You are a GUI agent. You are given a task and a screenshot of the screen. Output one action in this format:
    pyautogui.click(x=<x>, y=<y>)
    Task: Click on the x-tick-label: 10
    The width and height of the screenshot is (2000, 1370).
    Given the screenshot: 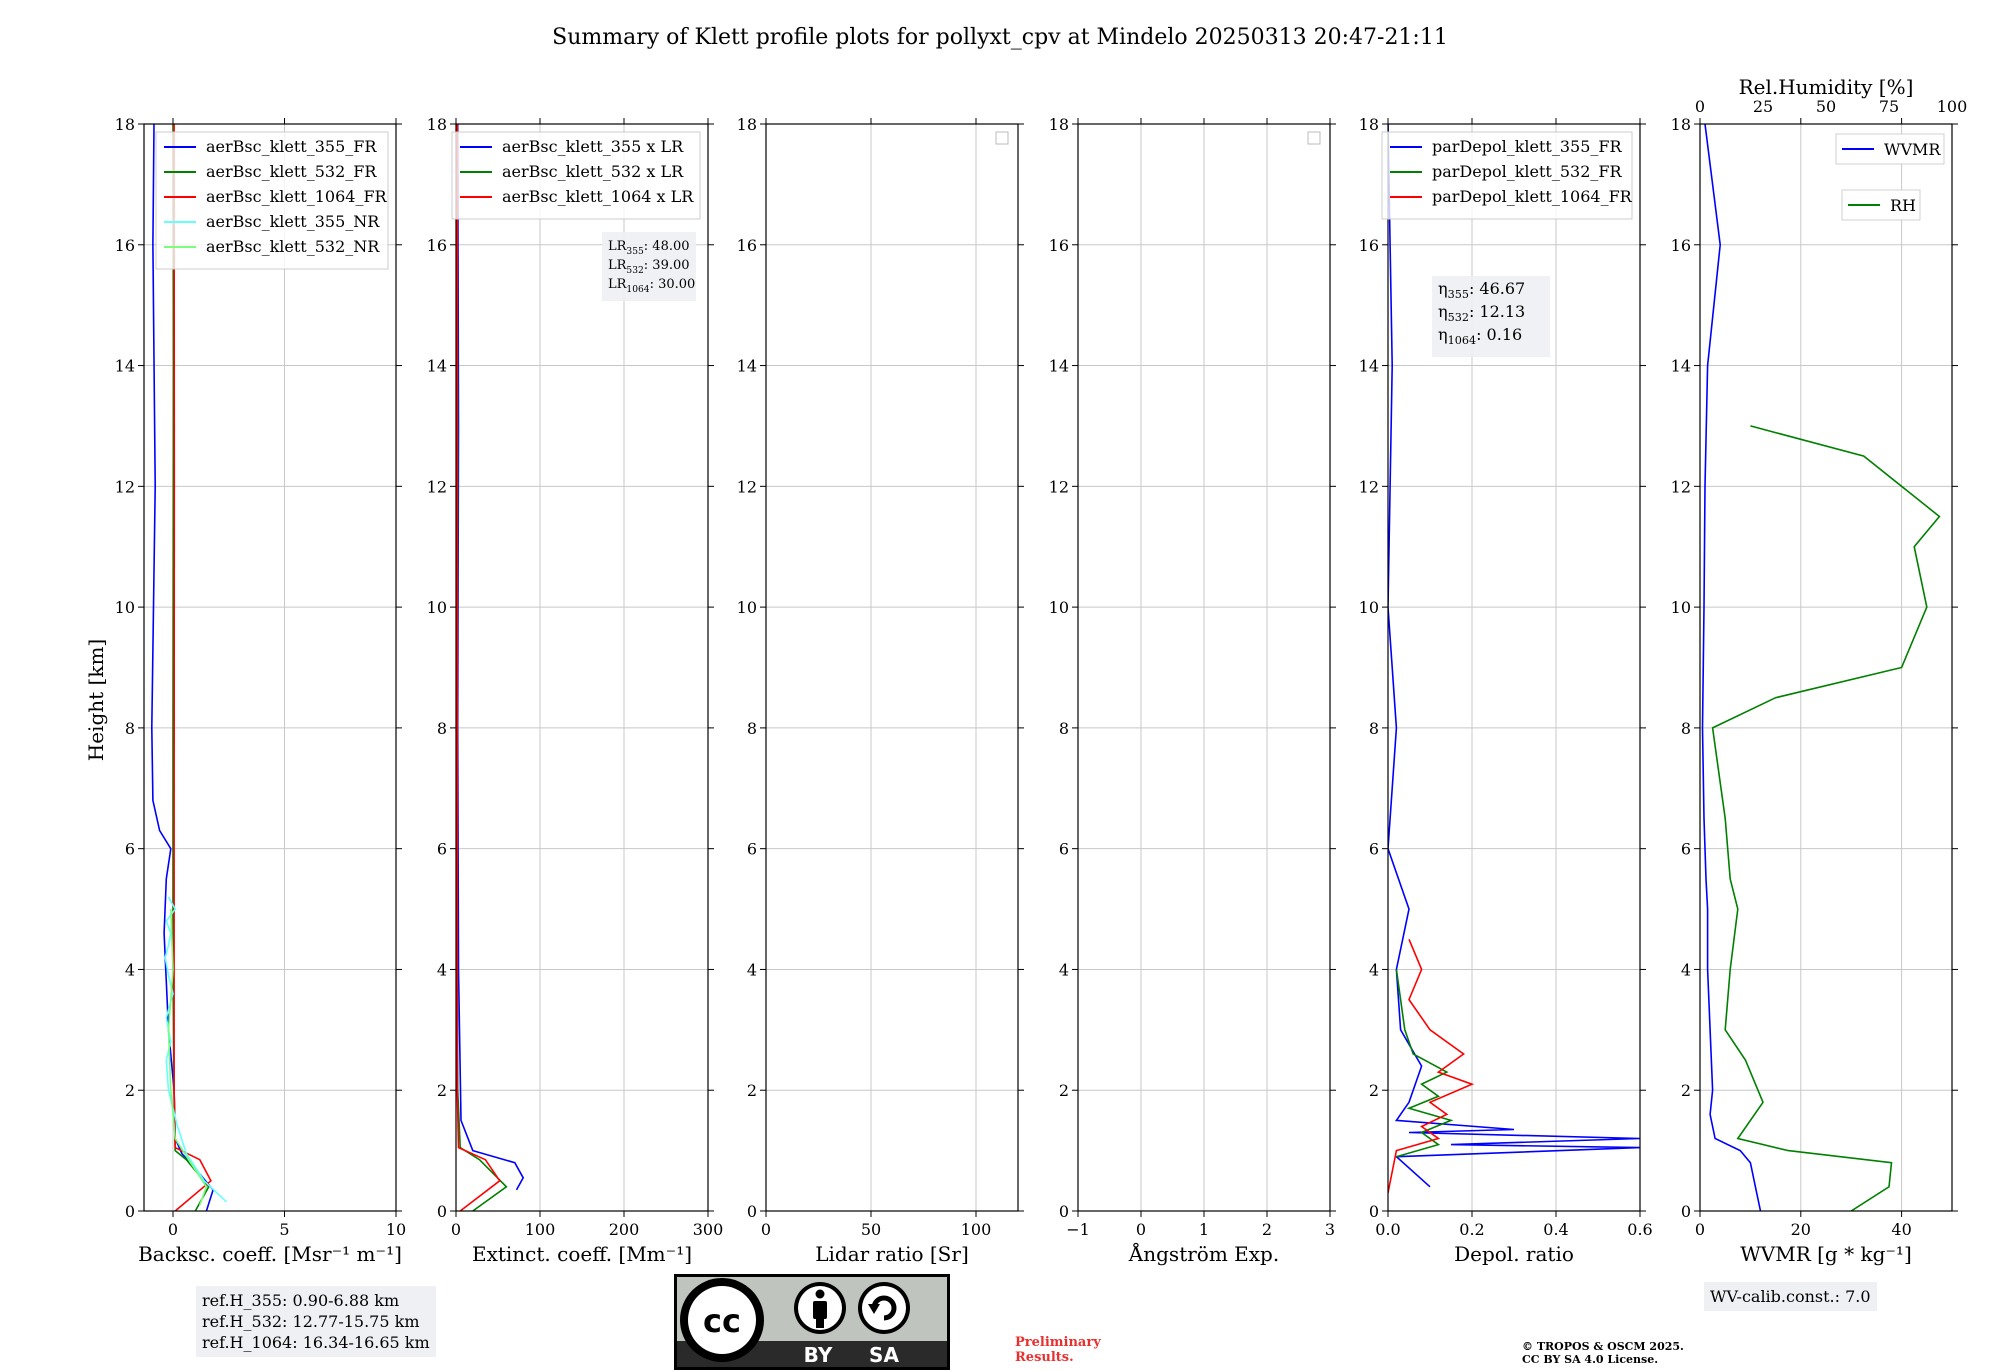 What is the action you would take?
    pyautogui.click(x=396, y=1229)
    